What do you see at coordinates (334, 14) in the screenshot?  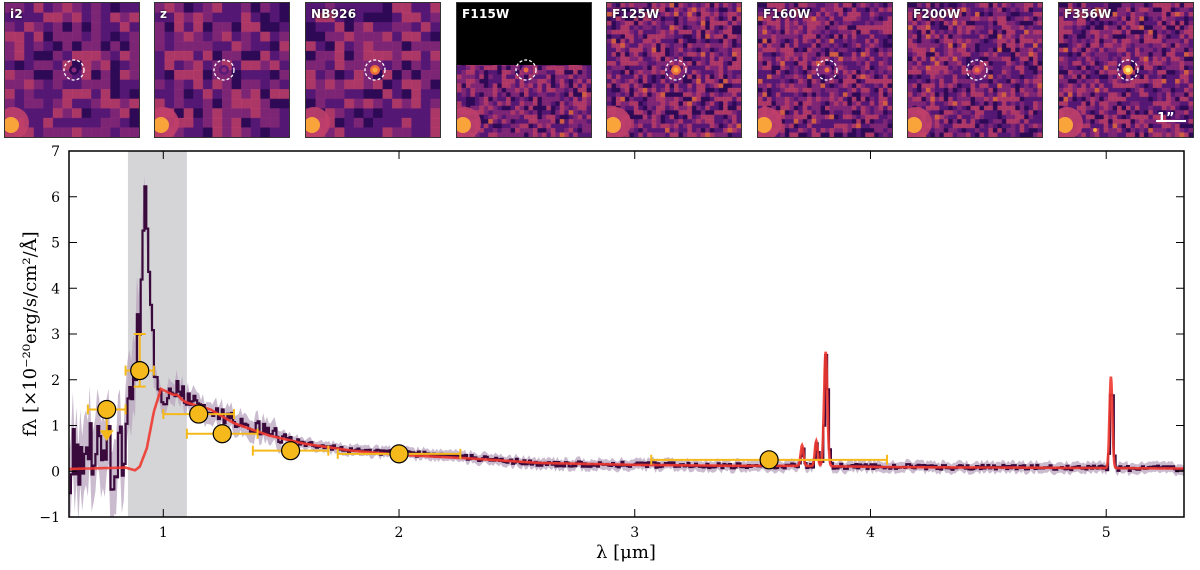 I see `stamp-label-nb926: NB926` at bounding box center [334, 14].